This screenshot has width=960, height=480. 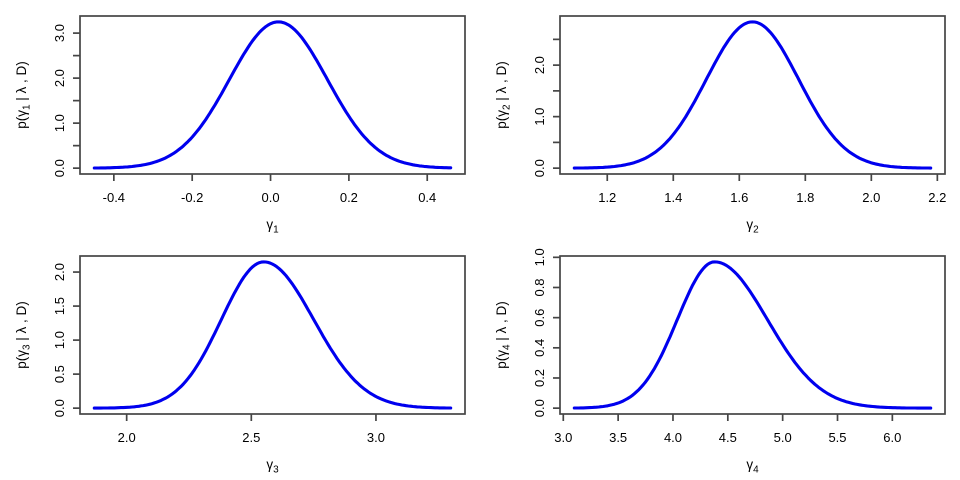 I want to click on y-axis-title: p(γ1 | λ , D), so click(x=23, y=95).